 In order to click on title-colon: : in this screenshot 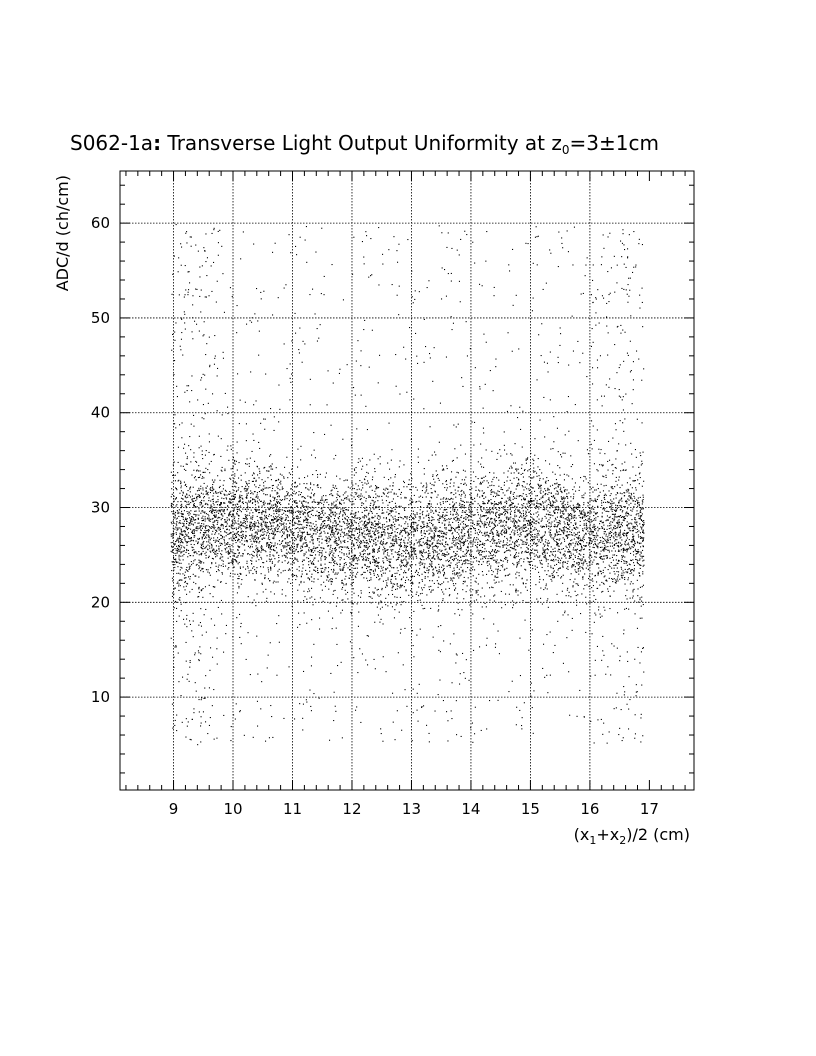, I will do `click(157, 143)`.